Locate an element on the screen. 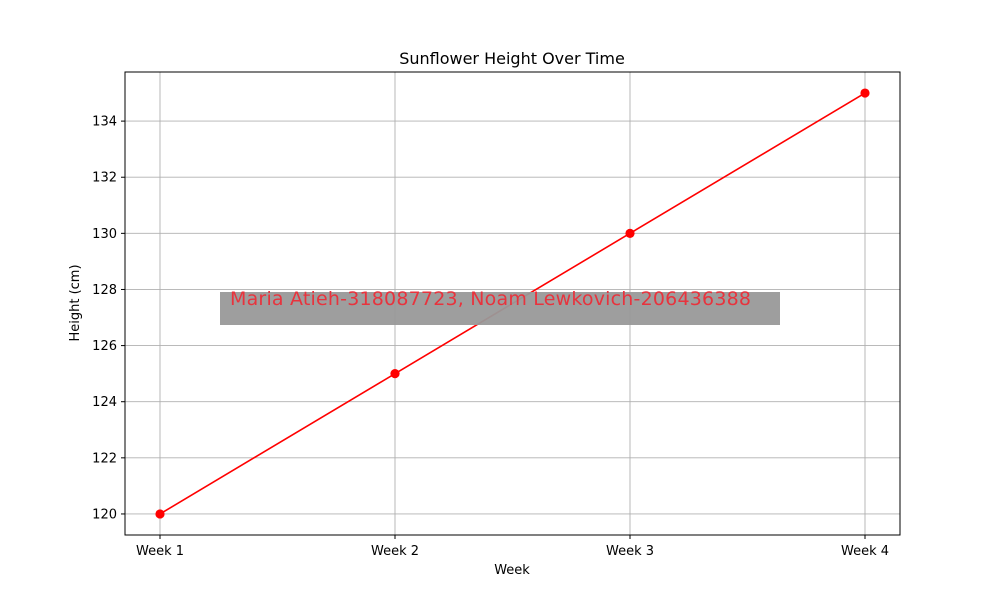 The height and width of the screenshot is (600, 1000). x-tick-label: Week 3 is located at coordinates (630, 551).